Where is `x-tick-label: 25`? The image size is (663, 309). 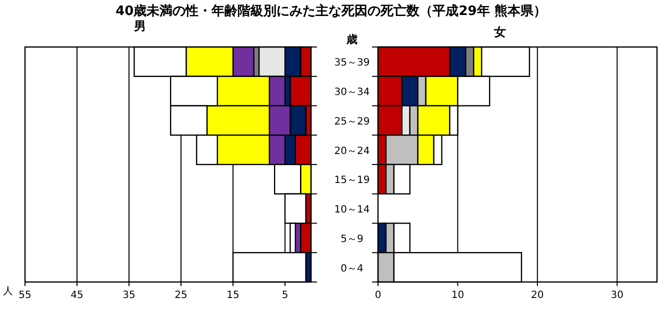
x-tick-label: 25 is located at coordinates (181, 295).